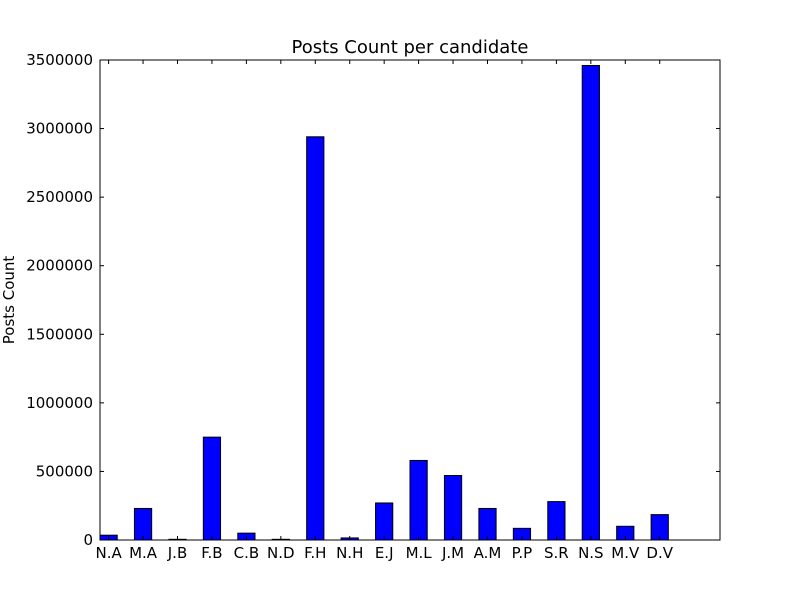 The image size is (800, 604). Describe the element at coordinates (59, 60) in the screenshot. I see `y-tick-label: 3500000` at that location.